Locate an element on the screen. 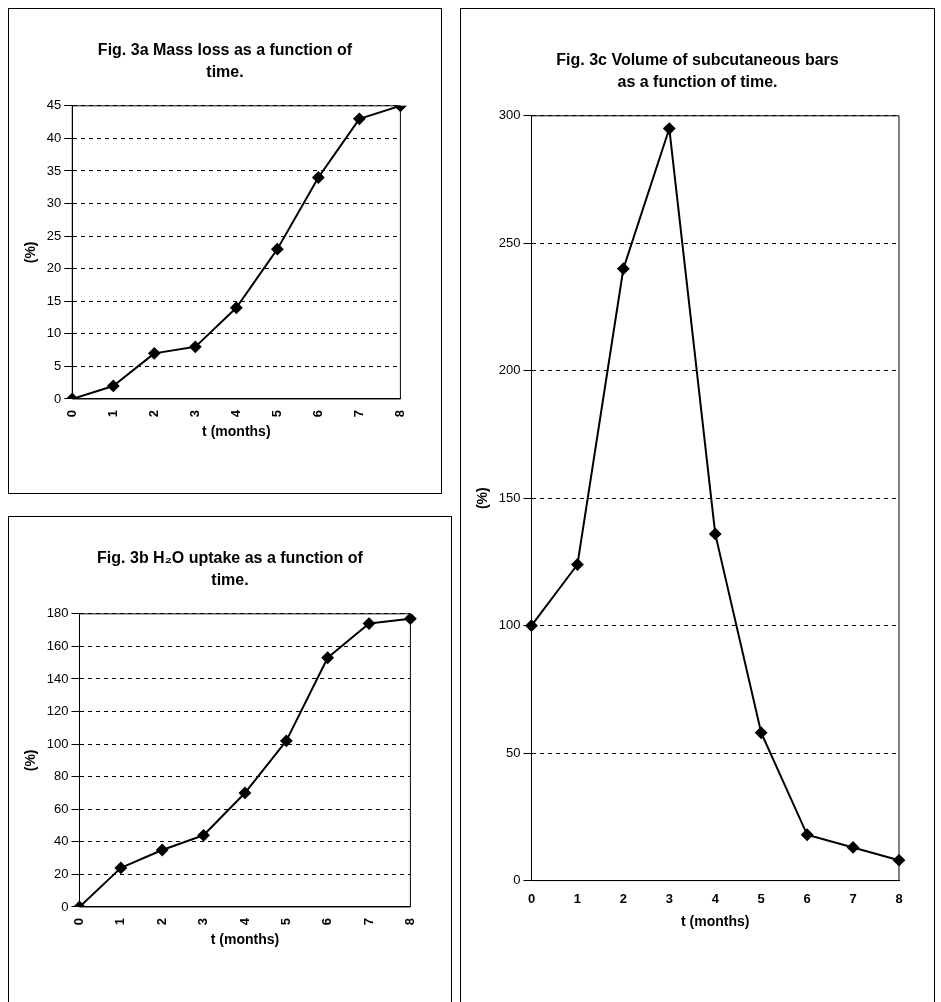  y-tick-label: 50 is located at coordinates (513, 752).